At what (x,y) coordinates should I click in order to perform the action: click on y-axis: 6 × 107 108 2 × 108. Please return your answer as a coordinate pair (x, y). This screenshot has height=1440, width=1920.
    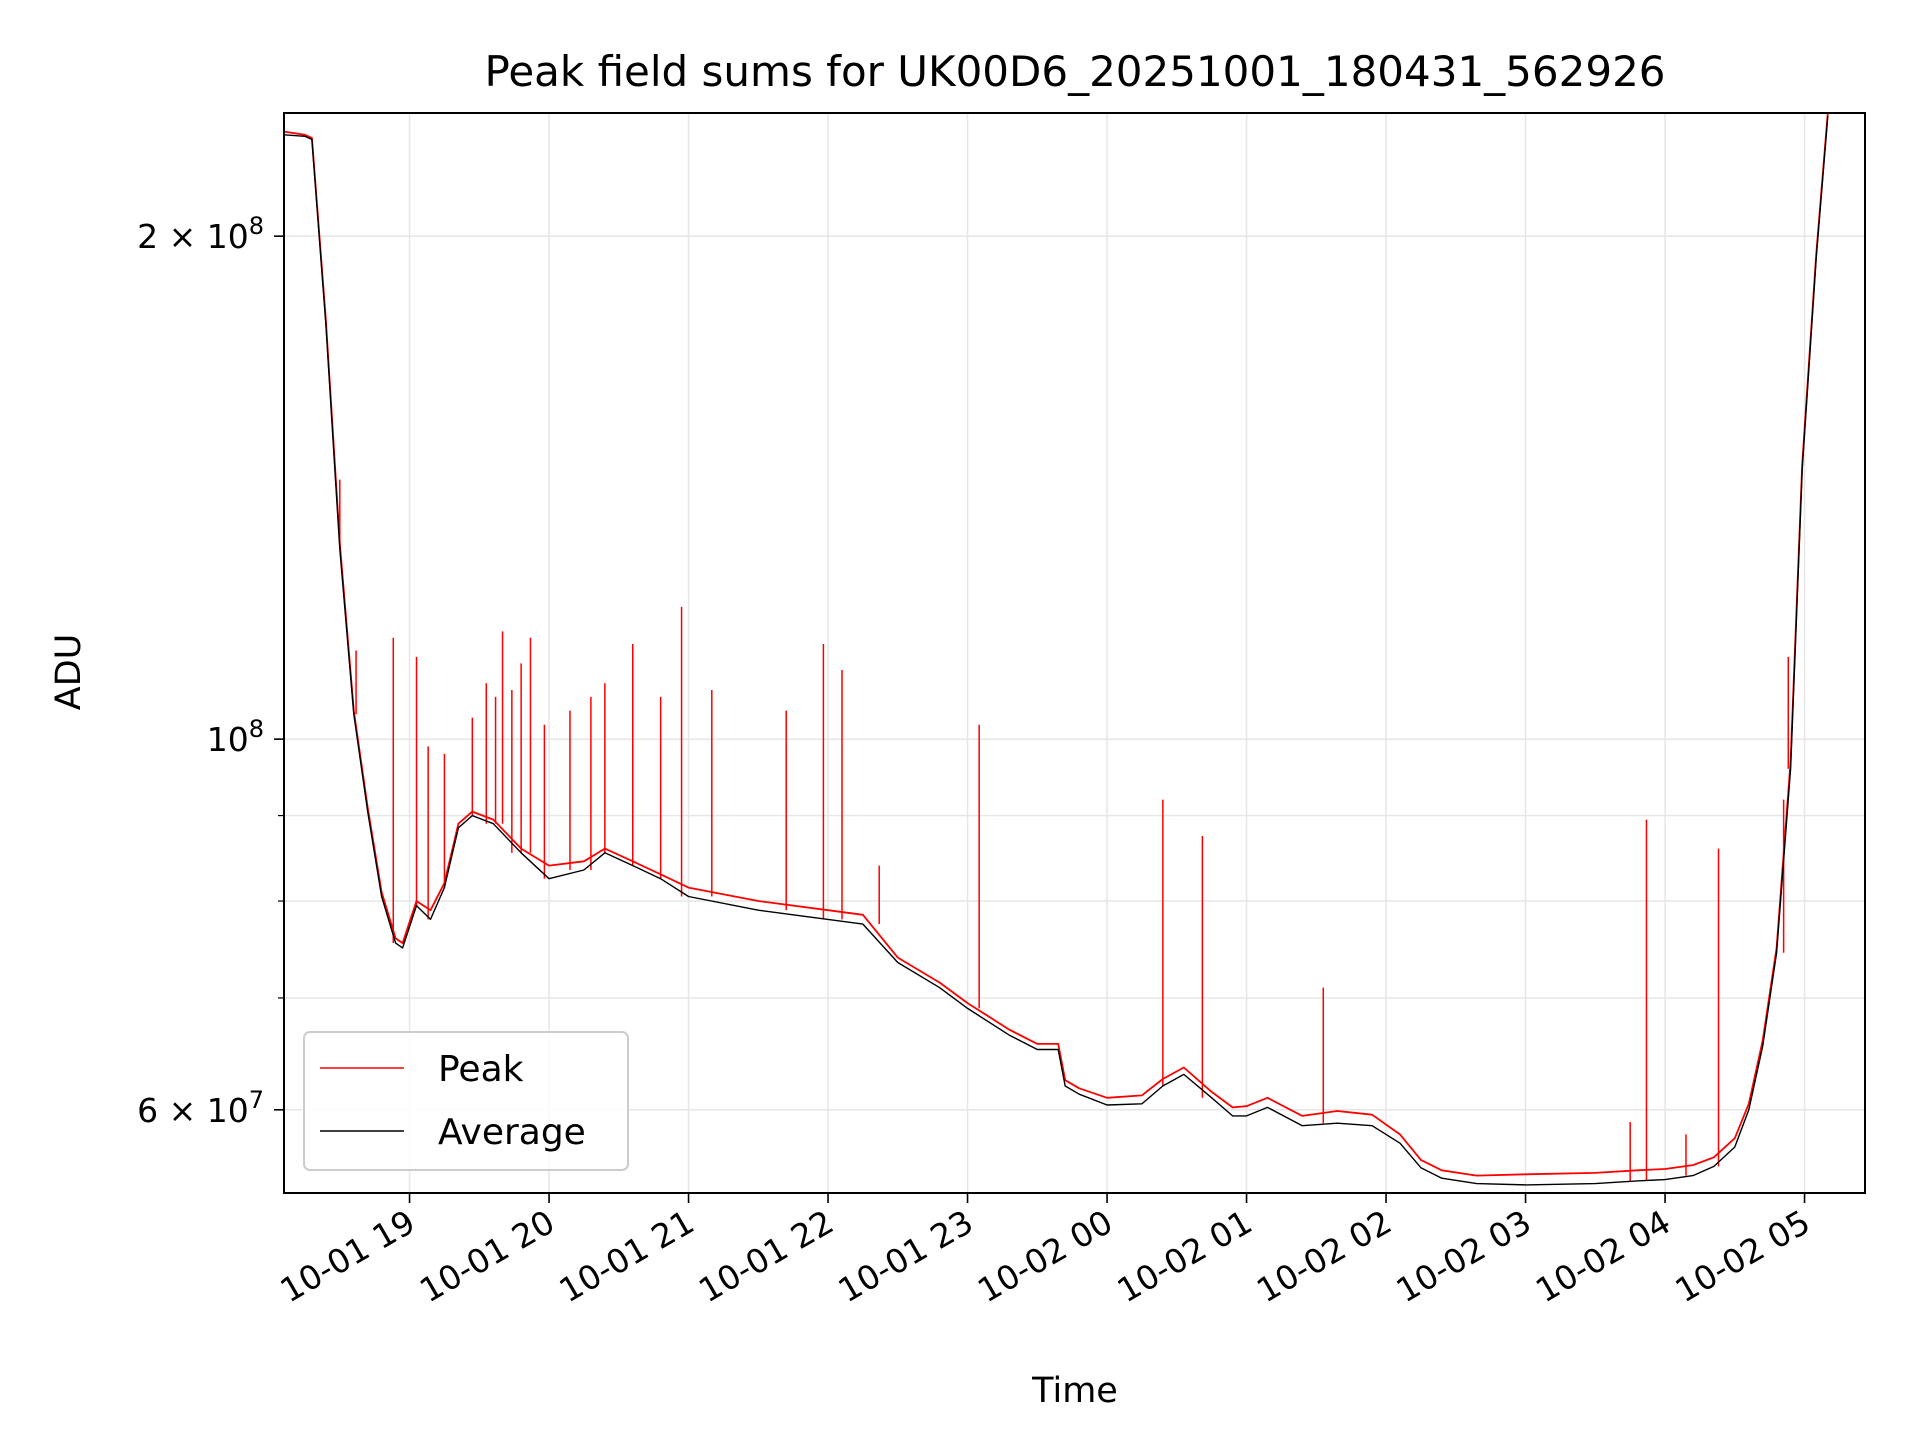
    Looking at the image, I should click on (210, 671).